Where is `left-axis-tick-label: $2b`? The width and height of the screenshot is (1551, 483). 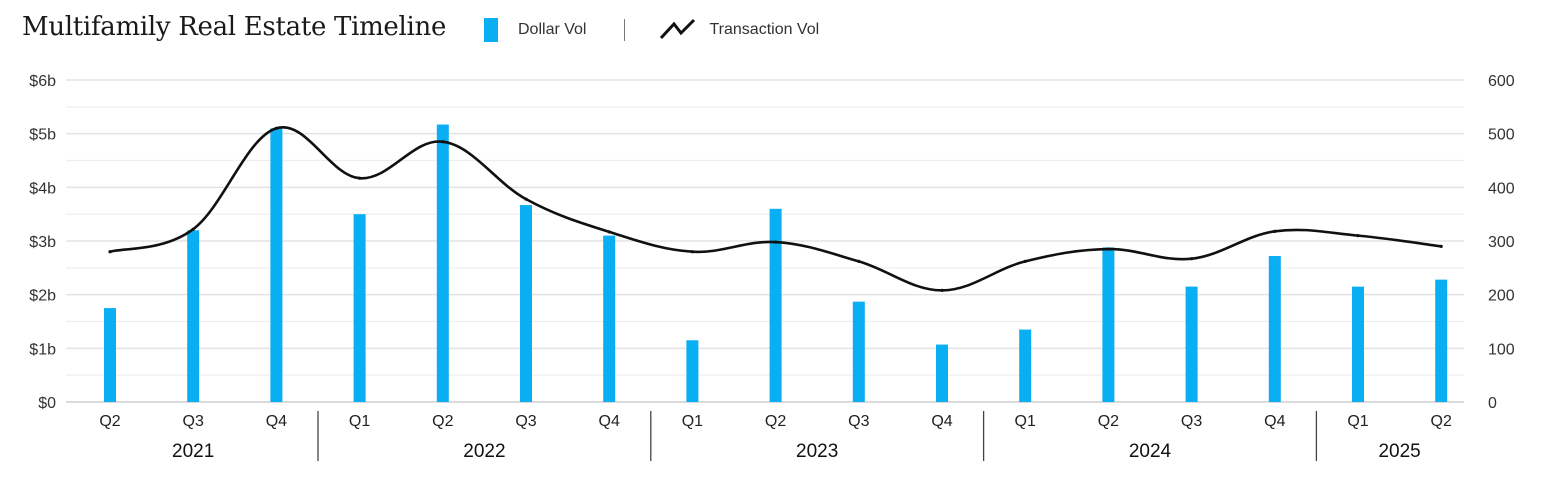 left-axis-tick-label: $2b is located at coordinates (42, 296).